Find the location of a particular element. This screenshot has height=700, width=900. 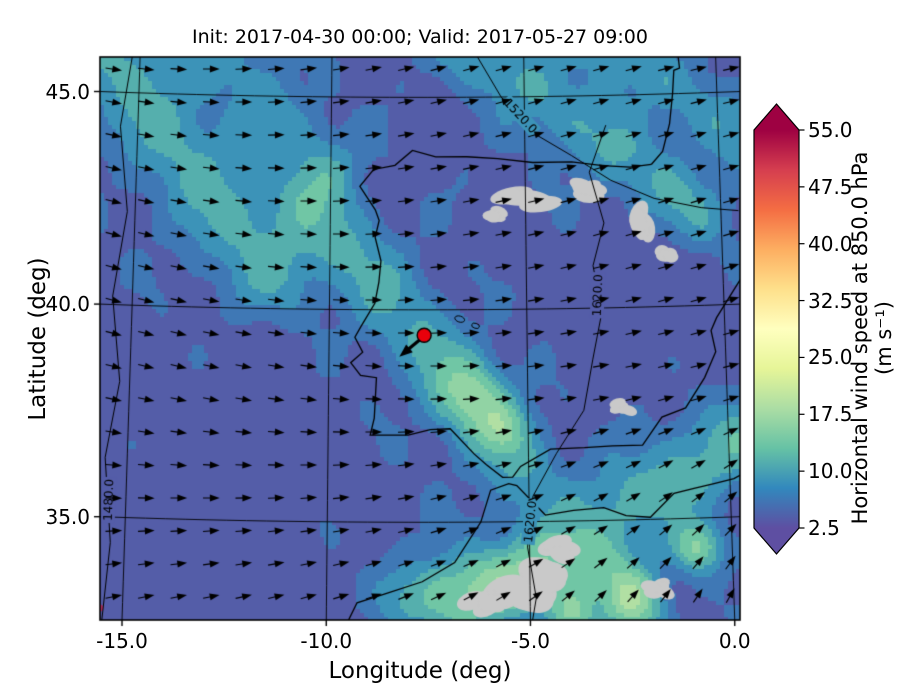

x-axis-label: Longitude (deg) is located at coordinates (420, 671).